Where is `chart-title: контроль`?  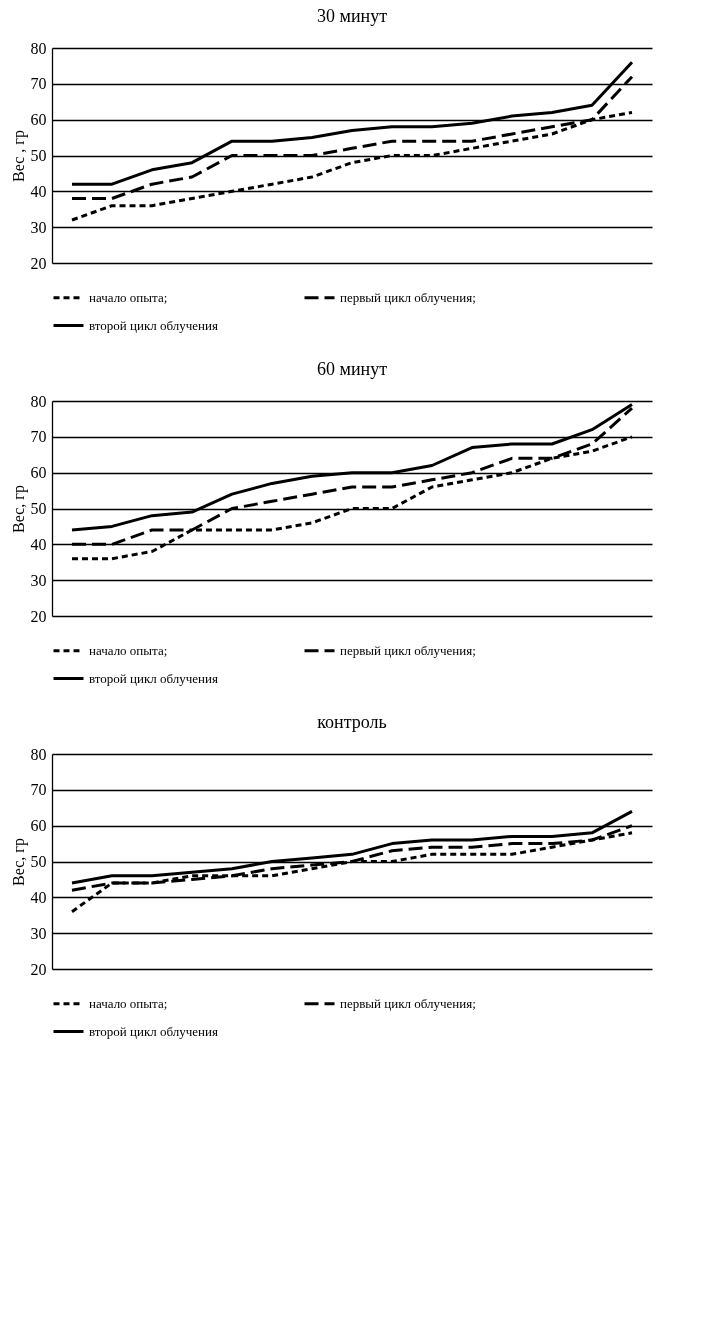
chart-title: контроль is located at coordinates (352, 722).